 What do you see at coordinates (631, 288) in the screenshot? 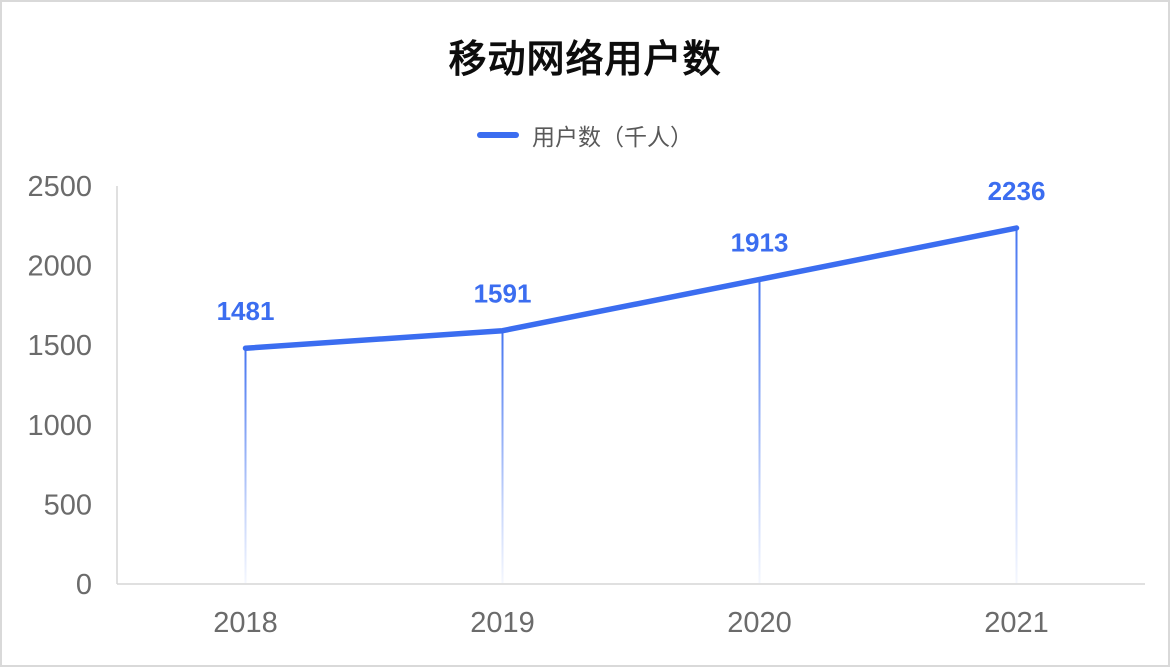
I see `series-line` at bounding box center [631, 288].